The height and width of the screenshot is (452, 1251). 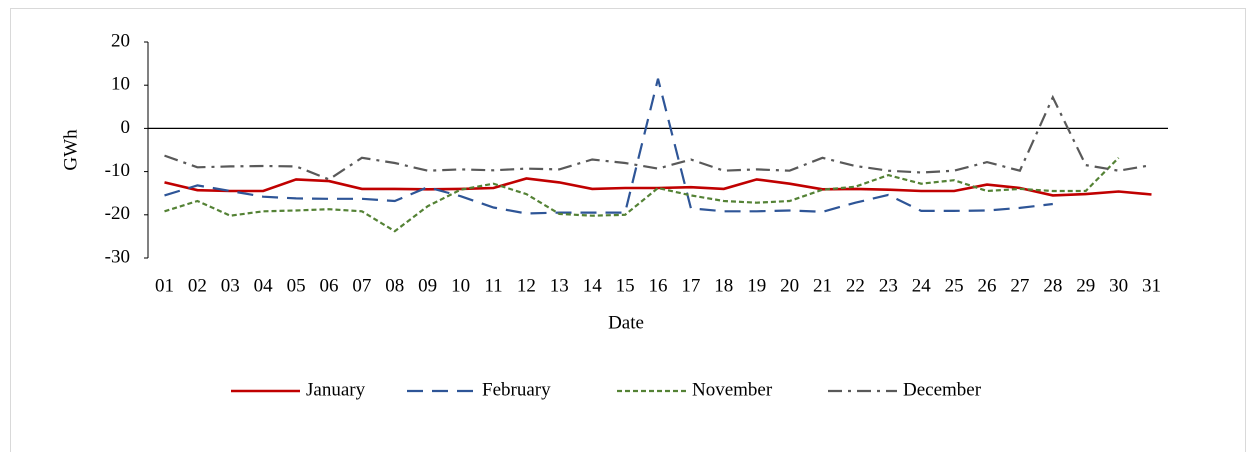 What do you see at coordinates (120, 84) in the screenshot?
I see `y-tick-label: 10` at bounding box center [120, 84].